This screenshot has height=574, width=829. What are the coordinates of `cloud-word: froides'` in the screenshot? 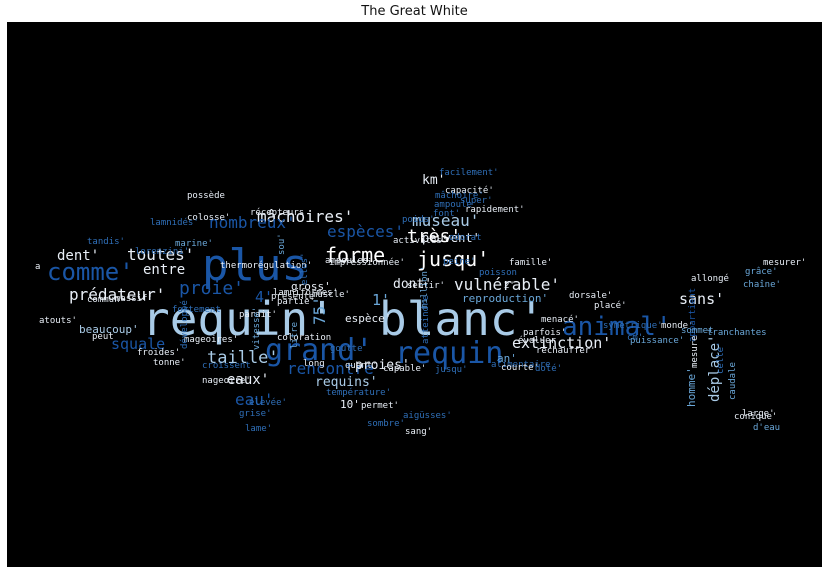 It's located at (158, 353).